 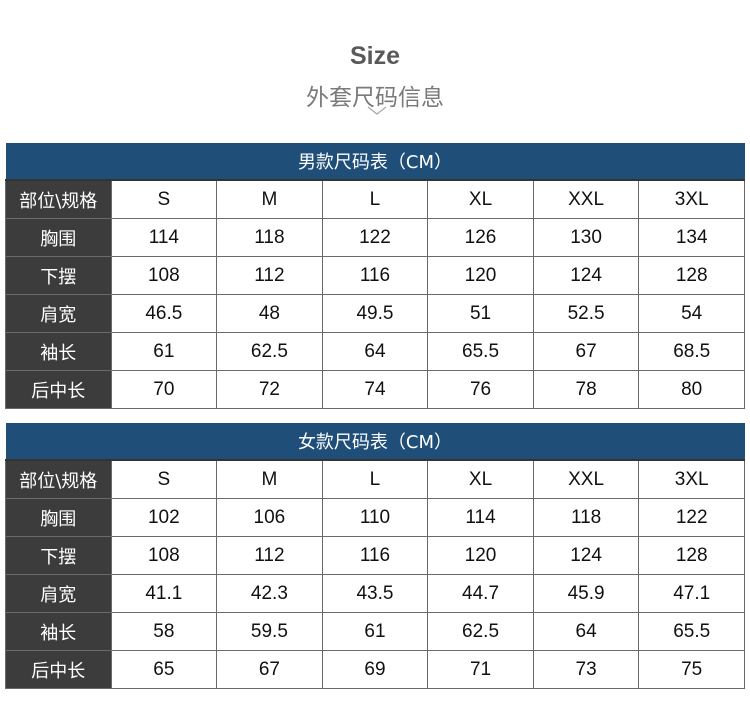 What do you see at coordinates (586, 669) in the screenshot?
I see `table-cell: 73` at bounding box center [586, 669].